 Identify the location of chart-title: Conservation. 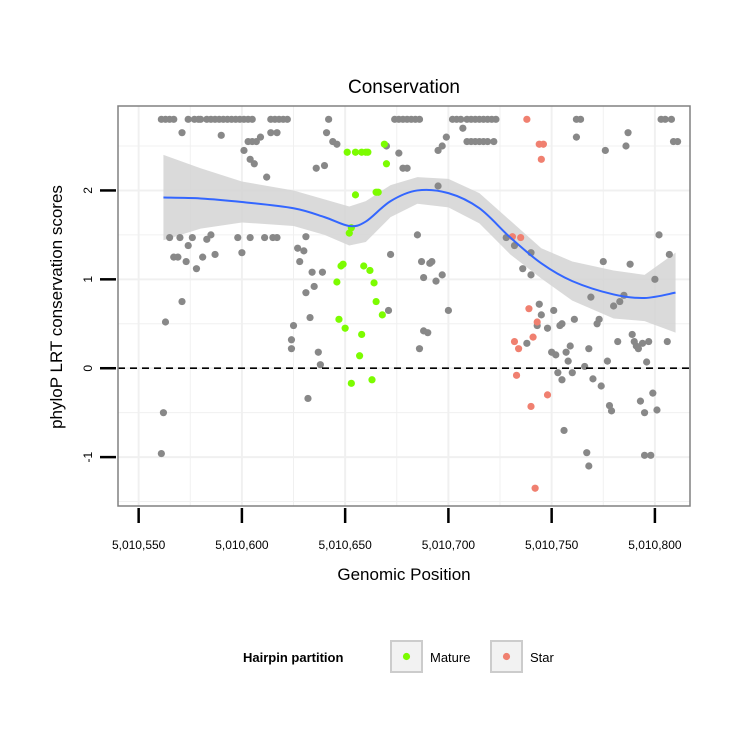
(404, 87).